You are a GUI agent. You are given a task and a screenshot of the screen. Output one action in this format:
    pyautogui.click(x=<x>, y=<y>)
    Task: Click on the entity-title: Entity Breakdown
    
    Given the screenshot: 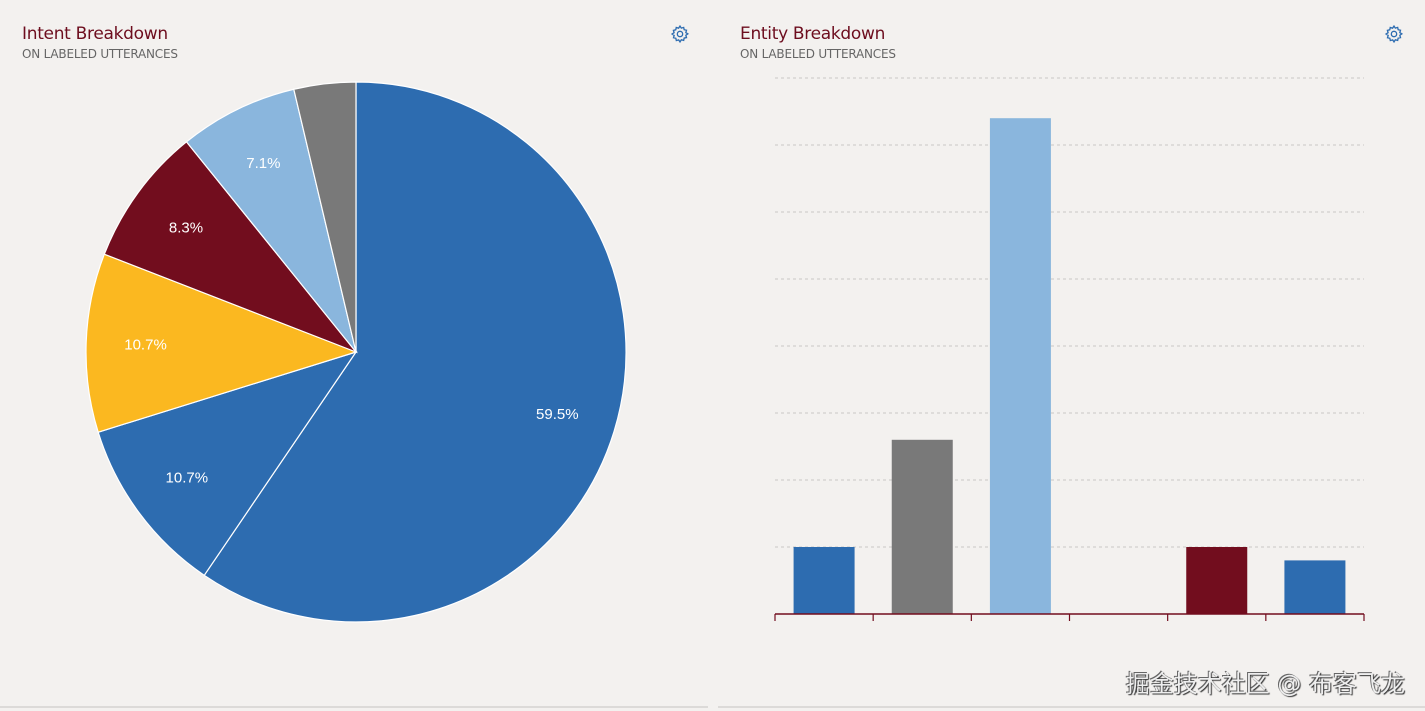 What is the action you would take?
    pyautogui.click(x=813, y=34)
    